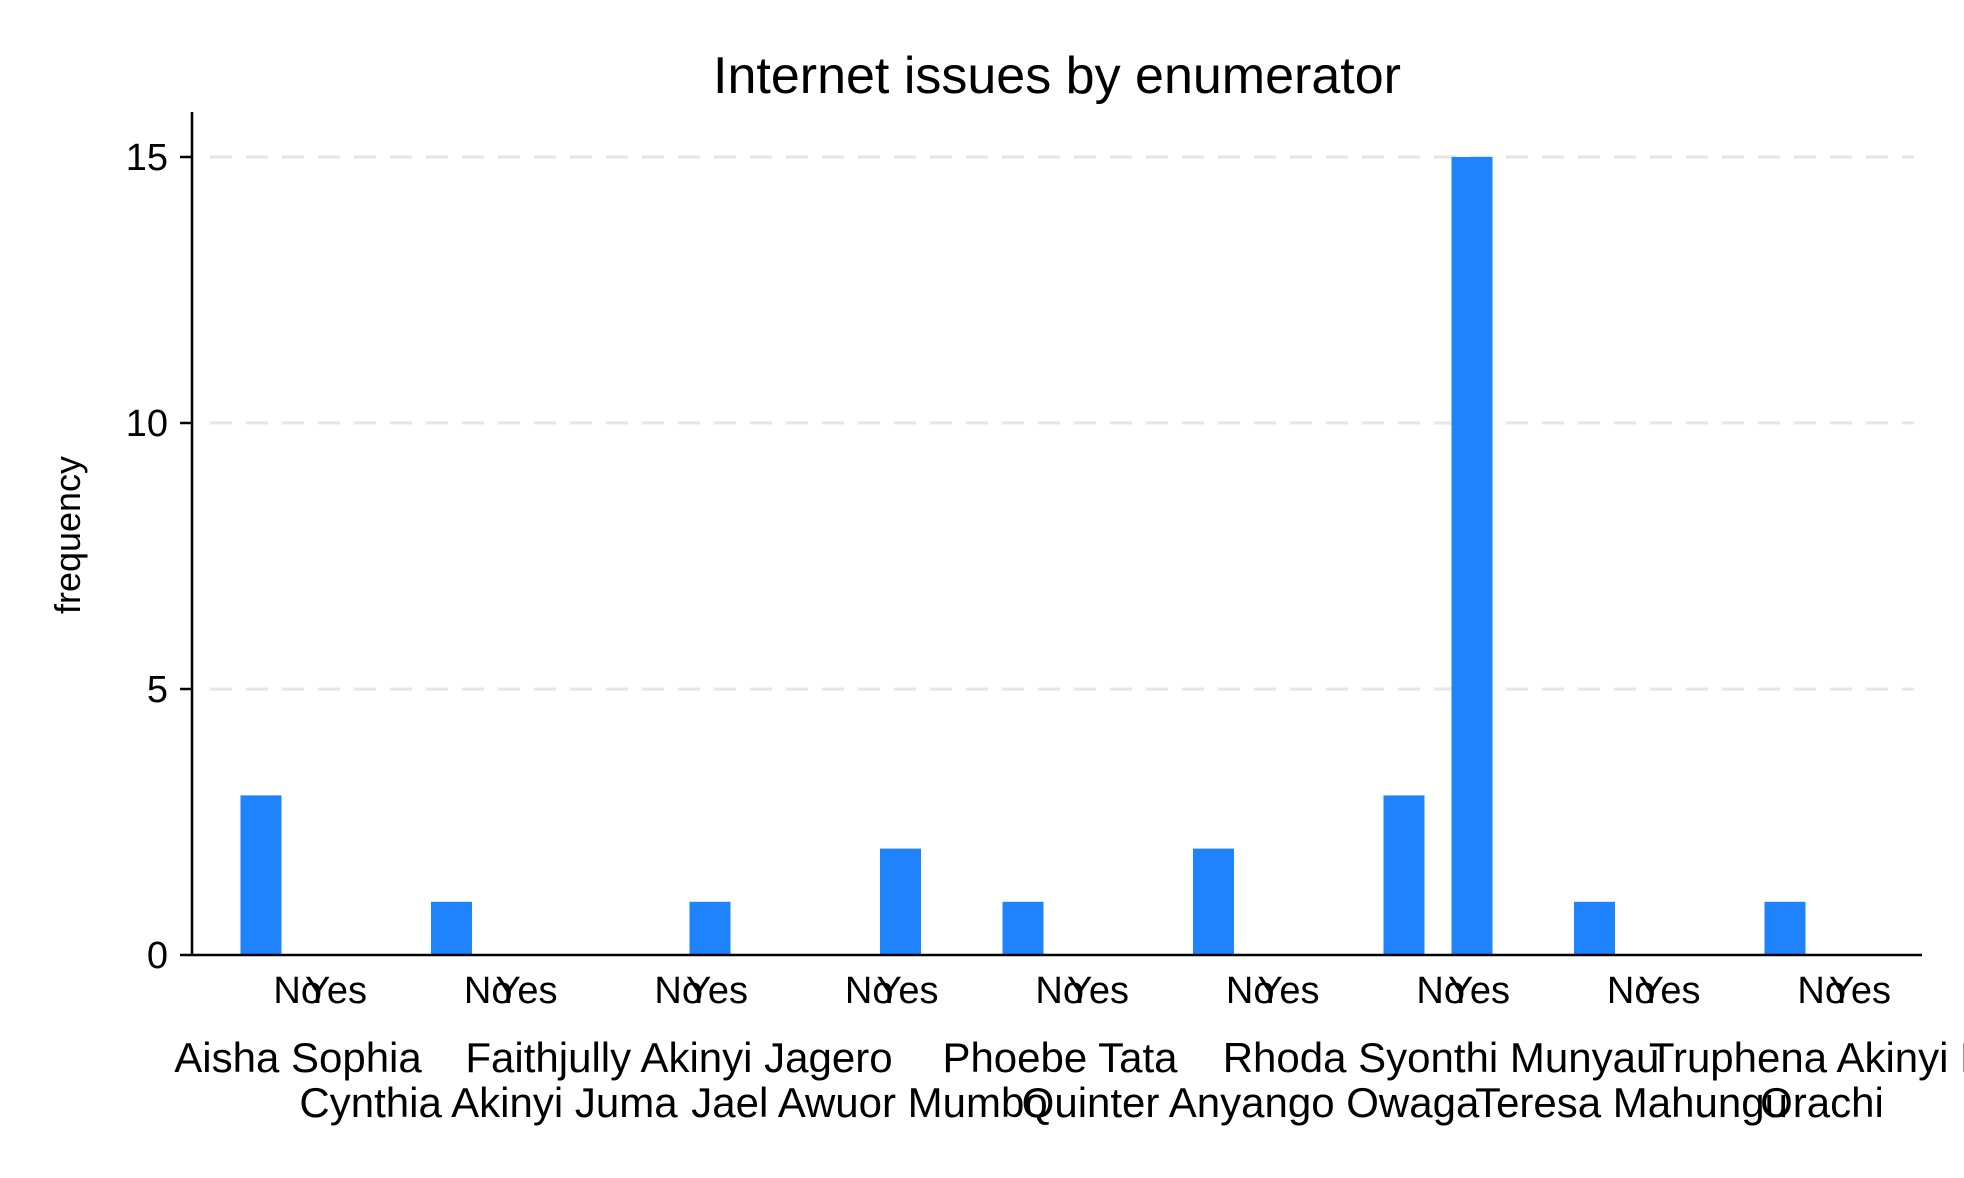 This screenshot has width=1964, height=1178. What do you see at coordinates (147, 424) in the screenshot?
I see `y-tick-label-10: 10` at bounding box center [147, 424].